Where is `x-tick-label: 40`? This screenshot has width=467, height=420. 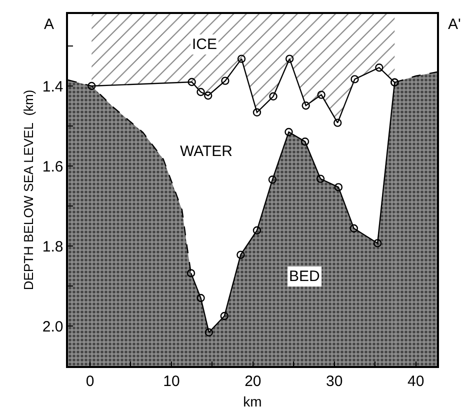 x-tick-label: 40 is located at coordinates (415, 381).